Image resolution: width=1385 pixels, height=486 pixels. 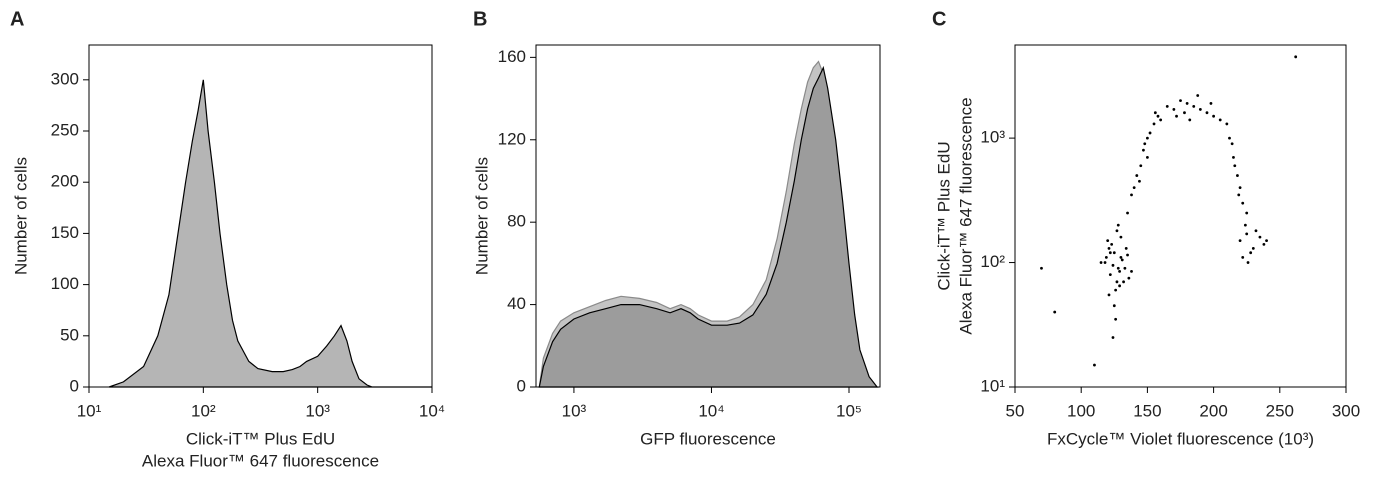 What do you see at coordinates (965, 215) in the screenshot?
I see `y-axis-label: Alexa Fluor™ 647 fluorescence` at bounding box center [965, 215].